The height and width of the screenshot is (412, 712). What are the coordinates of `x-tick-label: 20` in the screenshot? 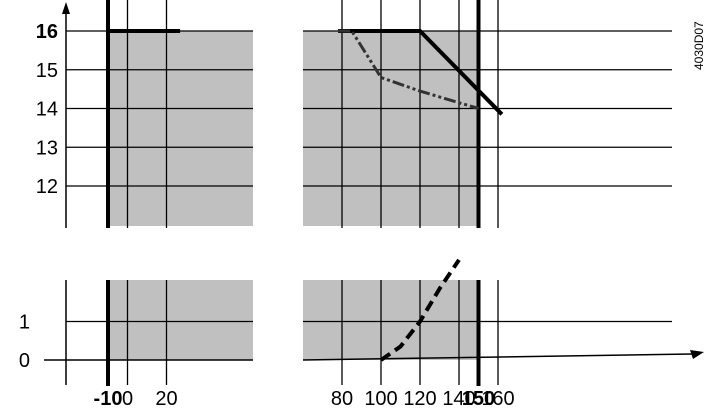 It's located at (166, 399).